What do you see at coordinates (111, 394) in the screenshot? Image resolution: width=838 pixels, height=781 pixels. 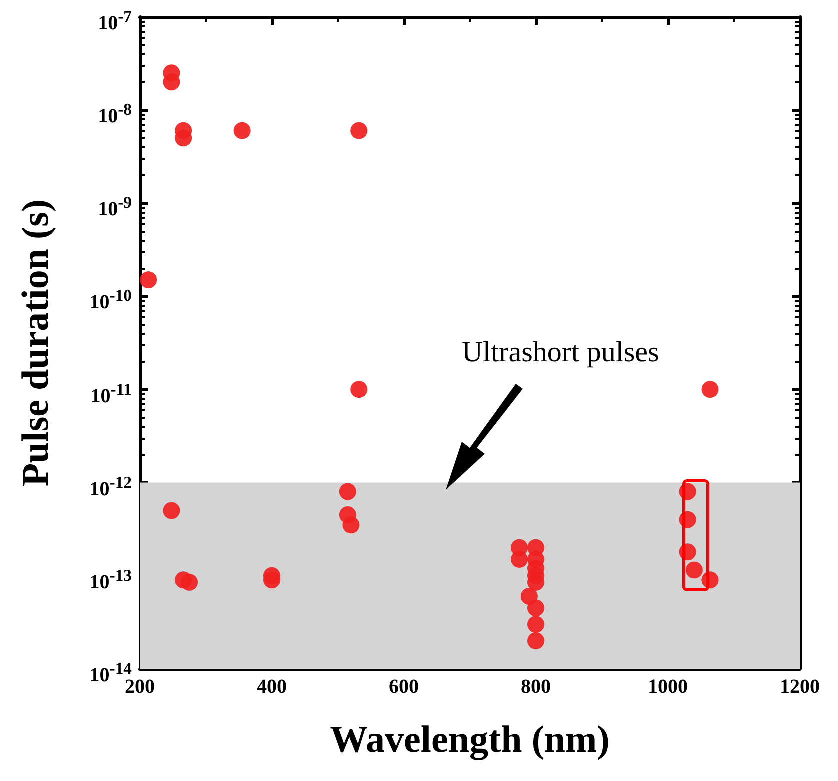 I see `y-tick-label: 10$^{-11}$` at bounding box center [111, 394].